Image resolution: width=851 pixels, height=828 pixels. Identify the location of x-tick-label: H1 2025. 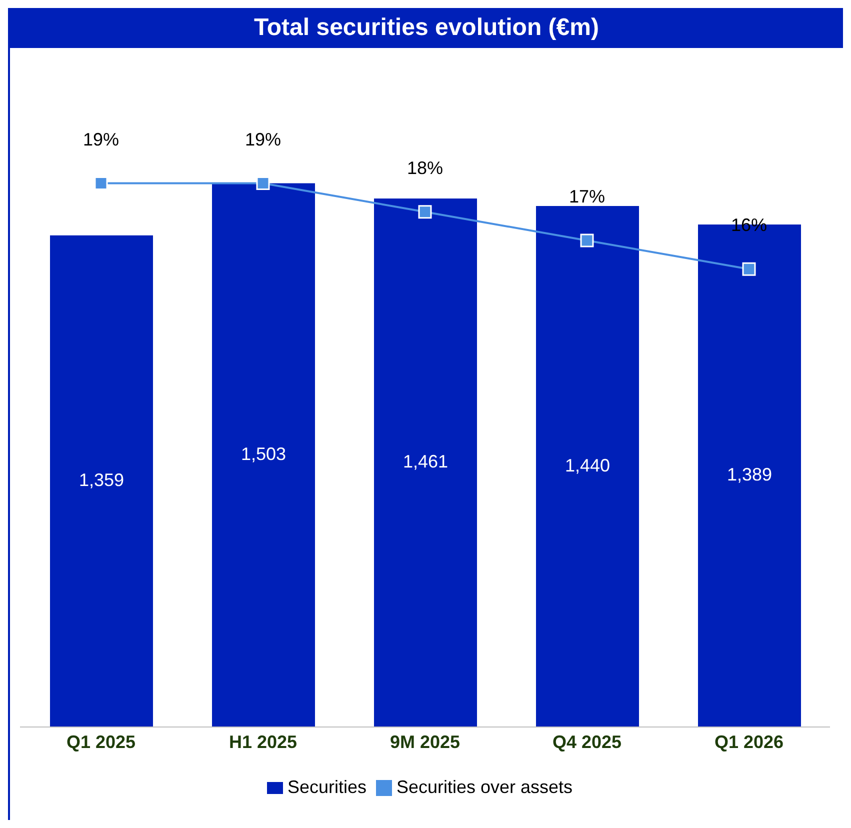
(263, 742).